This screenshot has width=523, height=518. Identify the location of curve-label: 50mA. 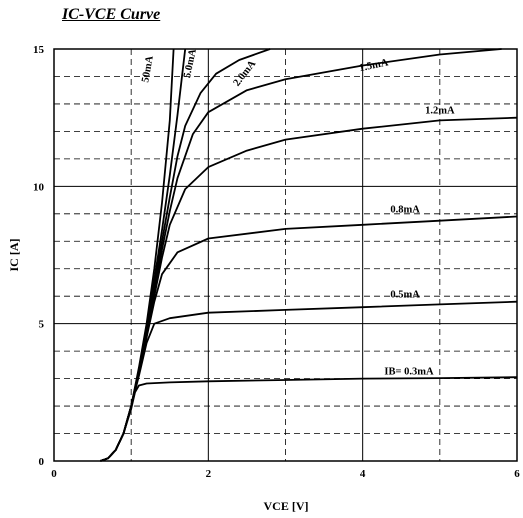
(148, 69).